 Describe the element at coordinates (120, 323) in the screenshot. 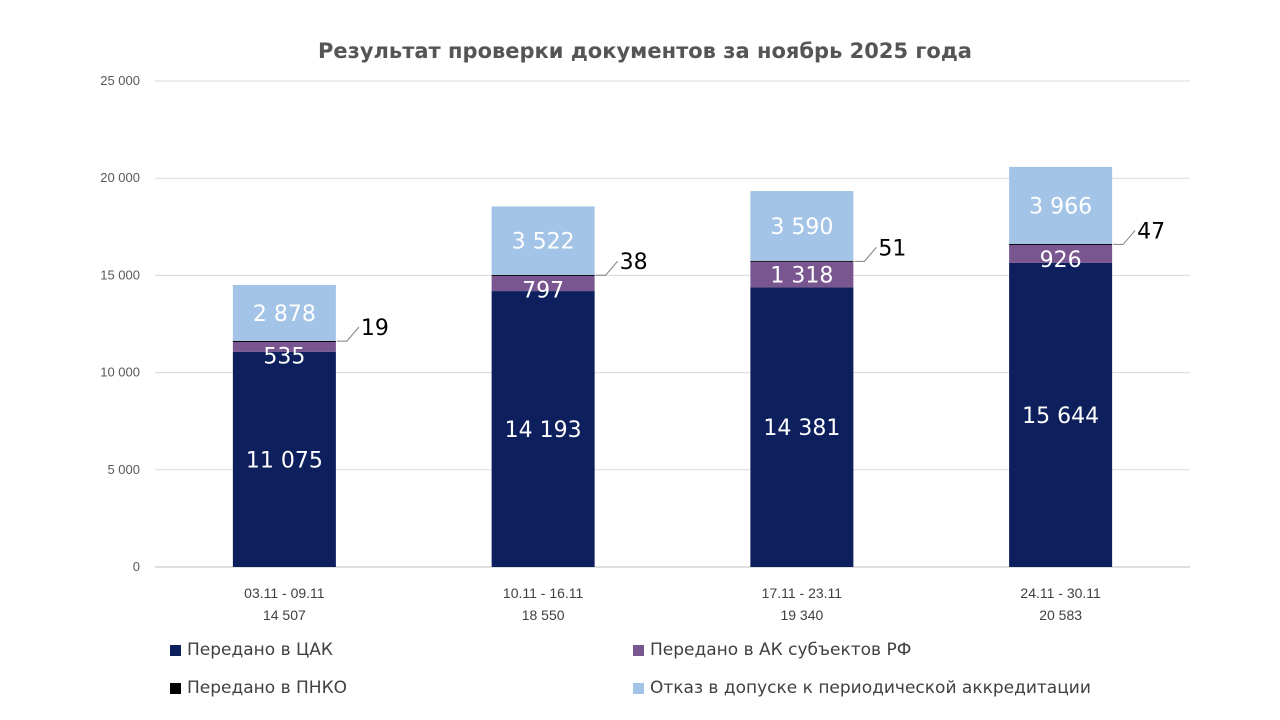

I see `y-axis: 0 5 000 10 000 15 000 20 000 25 000` at that location.